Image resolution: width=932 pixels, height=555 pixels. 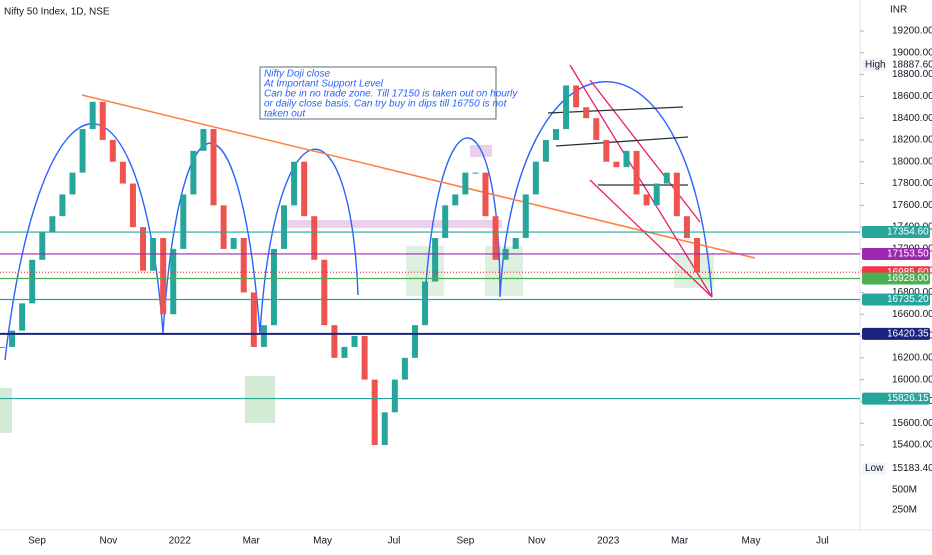 What do you see at coordinates (912, 31) in the screenshot?
I see `y-tick-label: 19200.00` at bounding box center [912, 31].